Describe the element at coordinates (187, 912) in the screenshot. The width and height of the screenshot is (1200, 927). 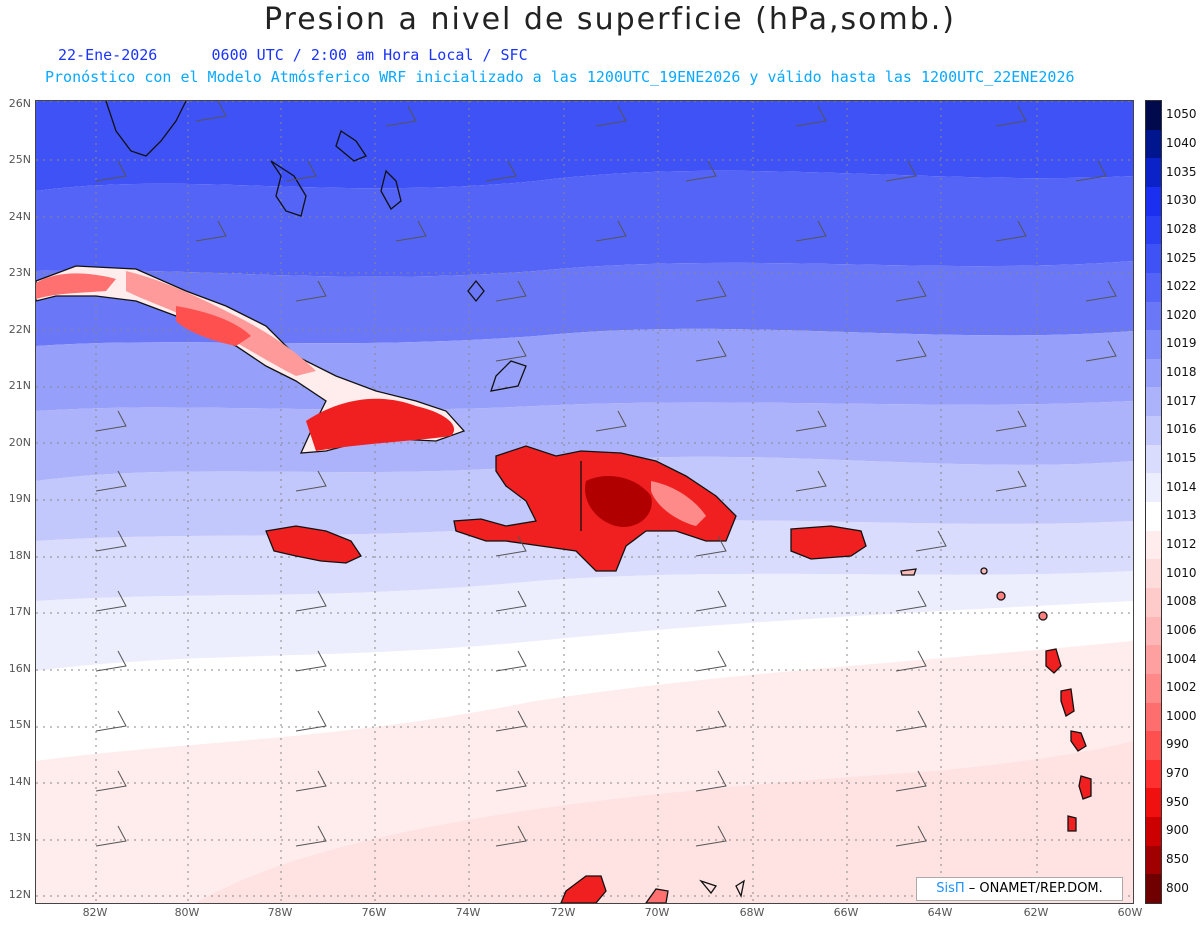
I see `lon-label: 80W` at that location.